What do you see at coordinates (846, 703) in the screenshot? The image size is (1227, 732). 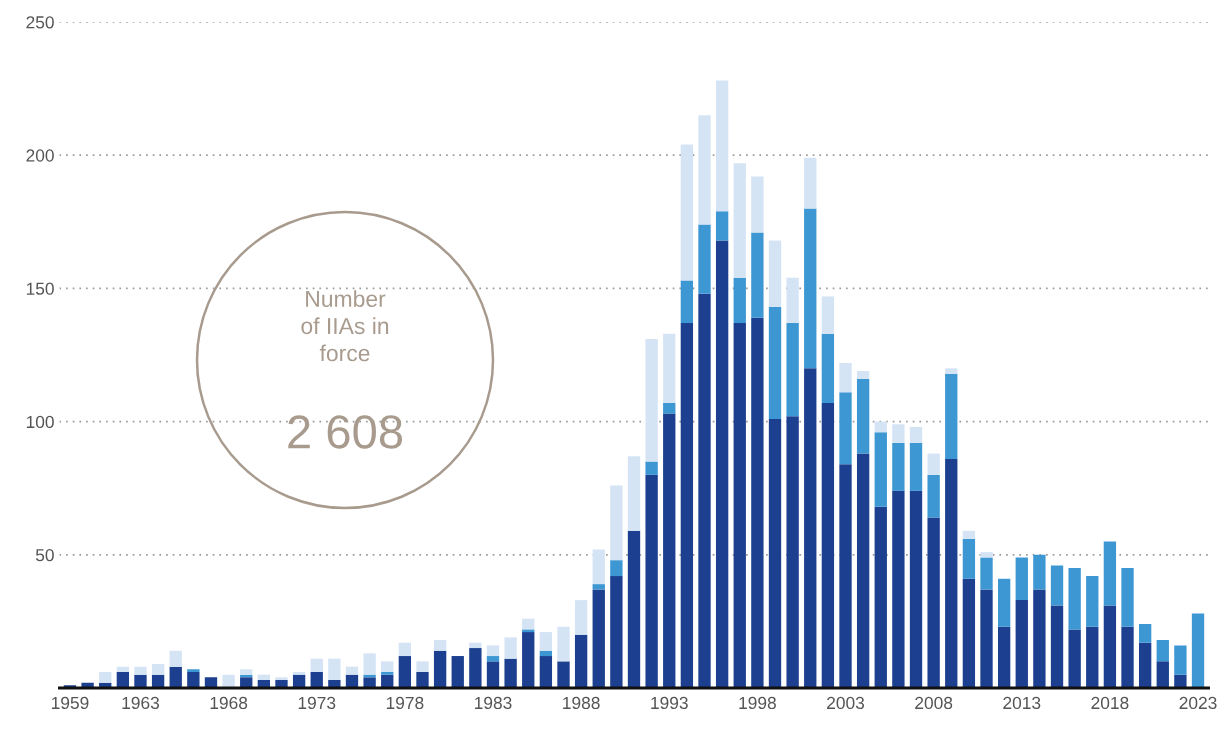 I see `x-tick-label: 2003` at bounding box center [846, 703].